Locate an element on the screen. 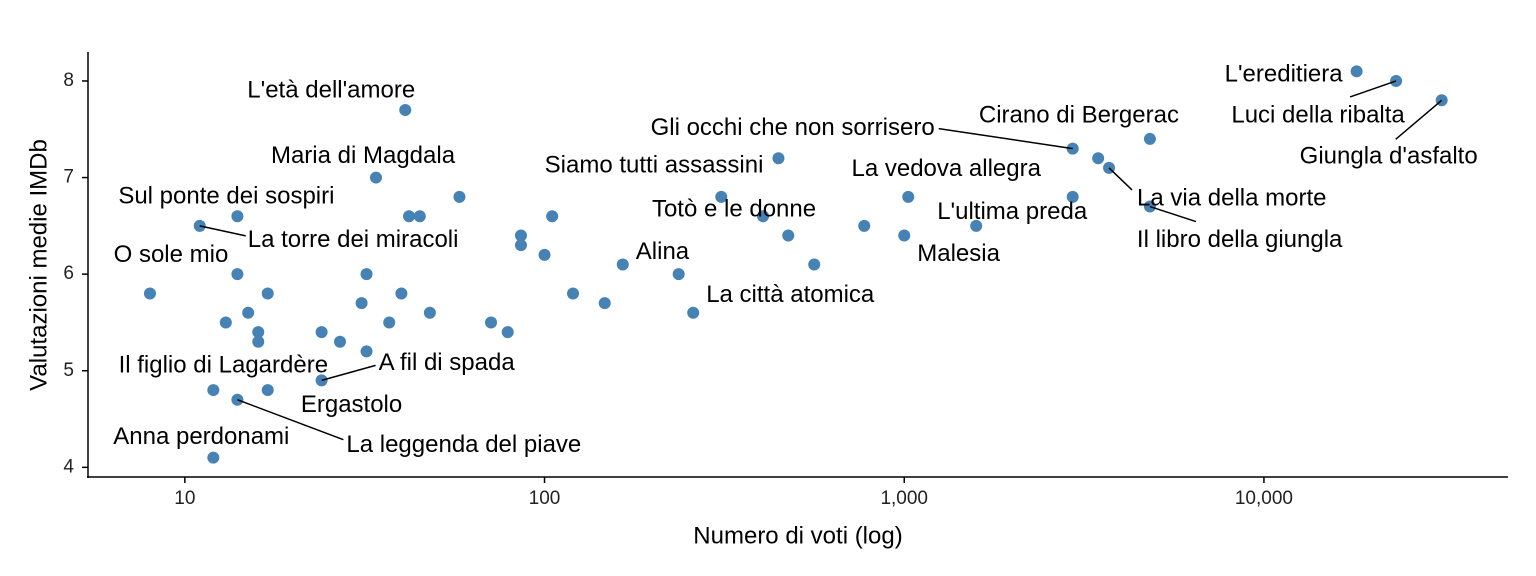  x-tick-label: 10,000 is located at coordinates (1264, 498).